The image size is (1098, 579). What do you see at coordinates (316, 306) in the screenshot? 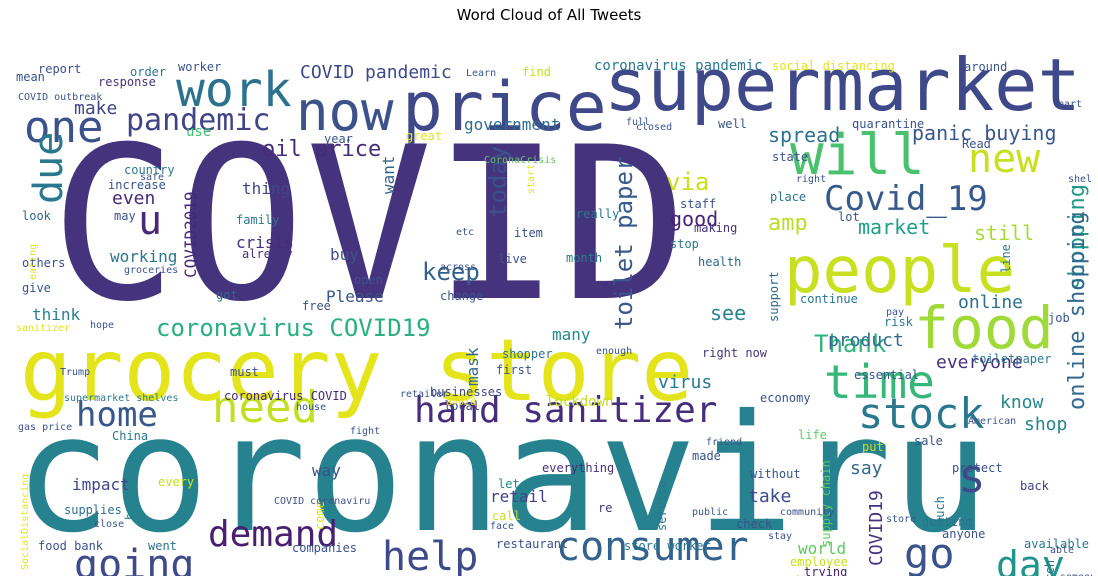
I see `cloud-word: free` at bounding box center [316, 306].